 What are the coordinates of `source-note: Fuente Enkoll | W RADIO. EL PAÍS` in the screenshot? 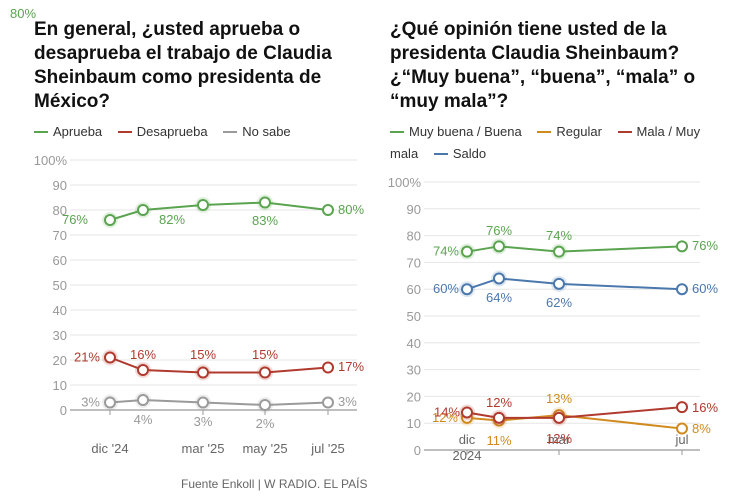 It's located at (274, 484).